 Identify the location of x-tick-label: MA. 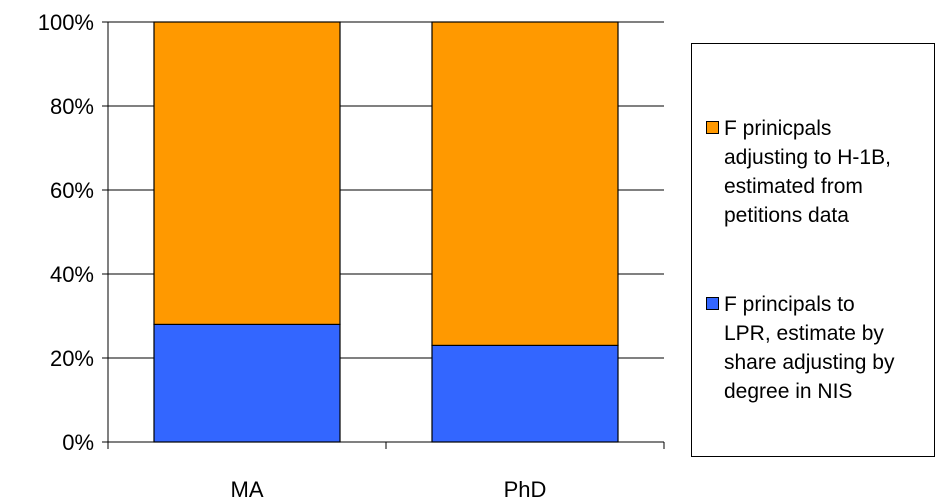
(247, 489).